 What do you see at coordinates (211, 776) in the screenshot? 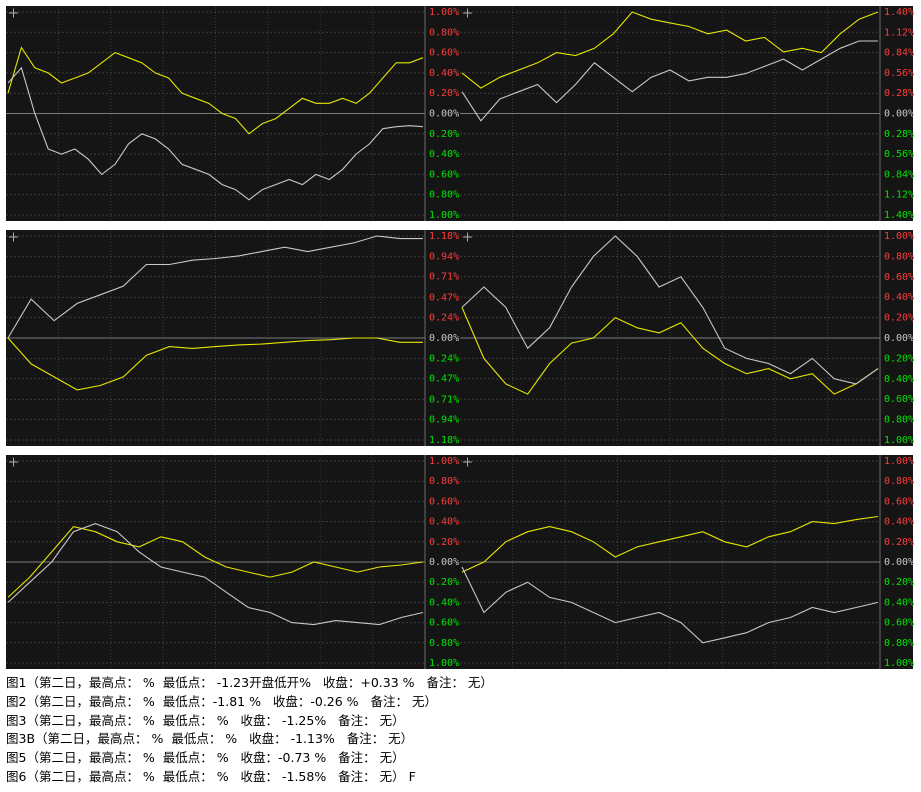
I see `caption-line: 图6（第二日，最高点： % 最低点： % 收盘： -1.58% 备注： 无） F` at bounding box center [211, 776].